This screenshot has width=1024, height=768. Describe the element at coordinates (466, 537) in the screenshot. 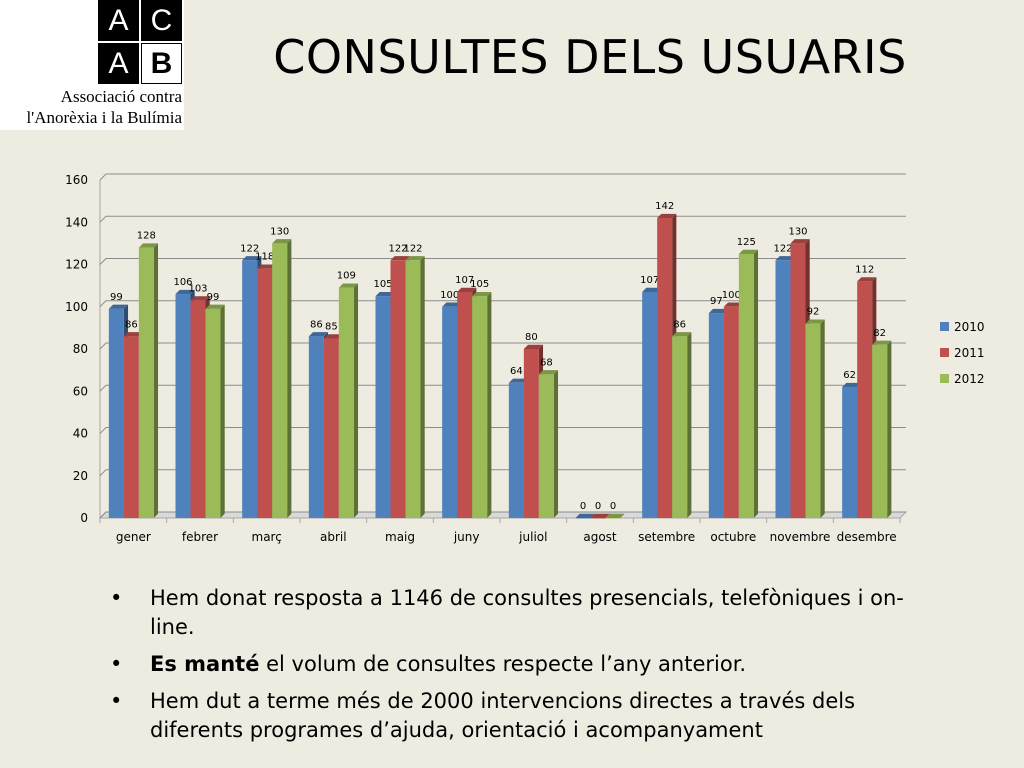

I see `x-tick-label: juny` at that location.